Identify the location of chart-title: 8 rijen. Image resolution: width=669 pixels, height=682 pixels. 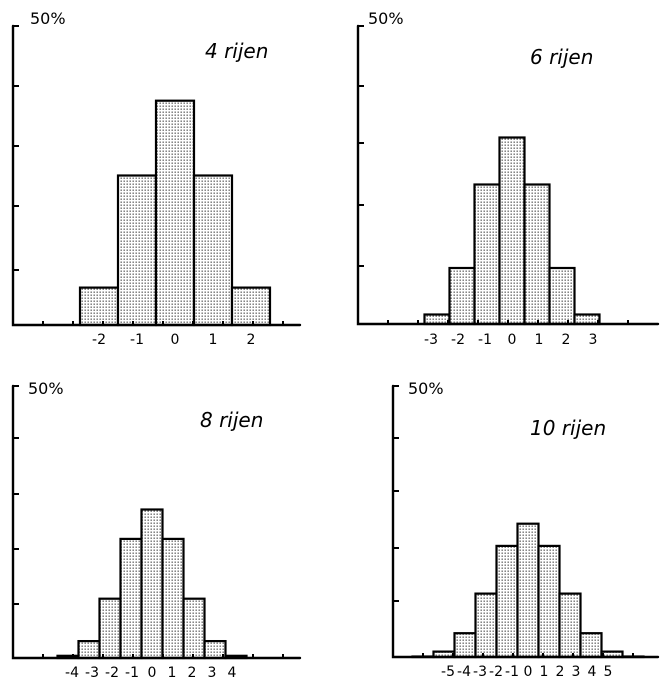
(231, 420).